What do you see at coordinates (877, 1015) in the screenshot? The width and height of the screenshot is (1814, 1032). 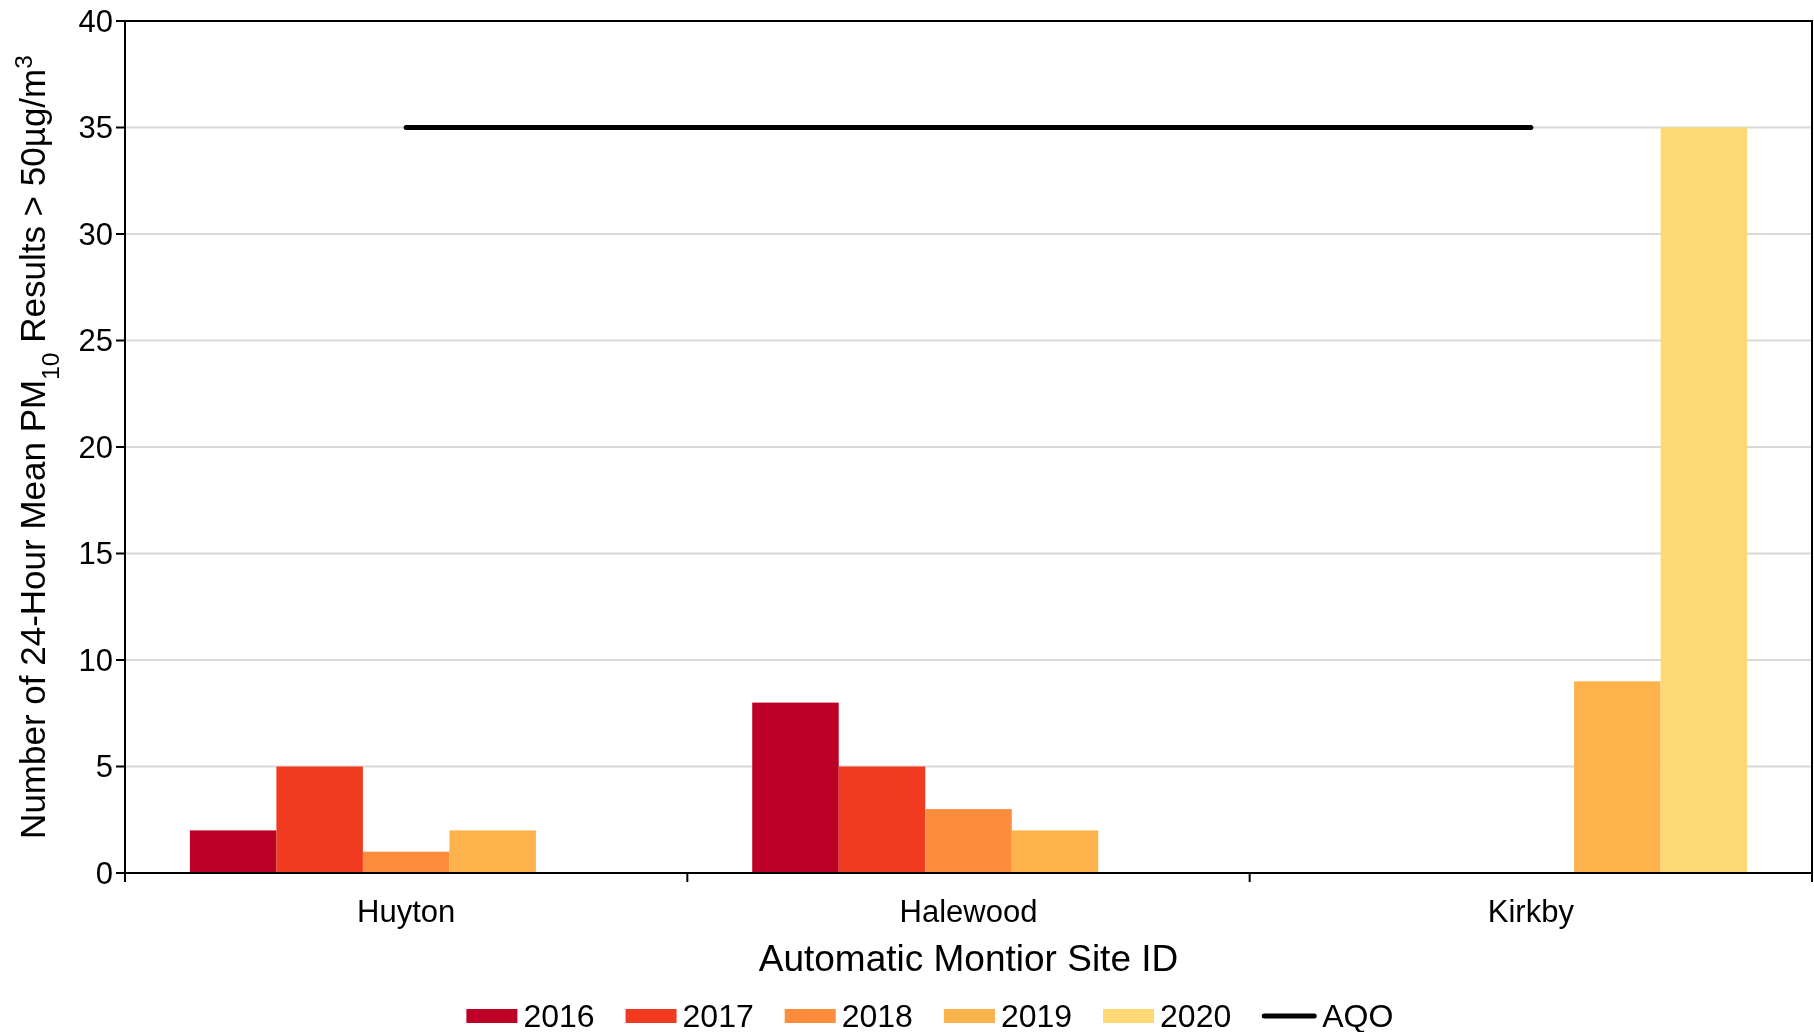 I see `legend-label: 2018` at bounding box center [877, 1015].